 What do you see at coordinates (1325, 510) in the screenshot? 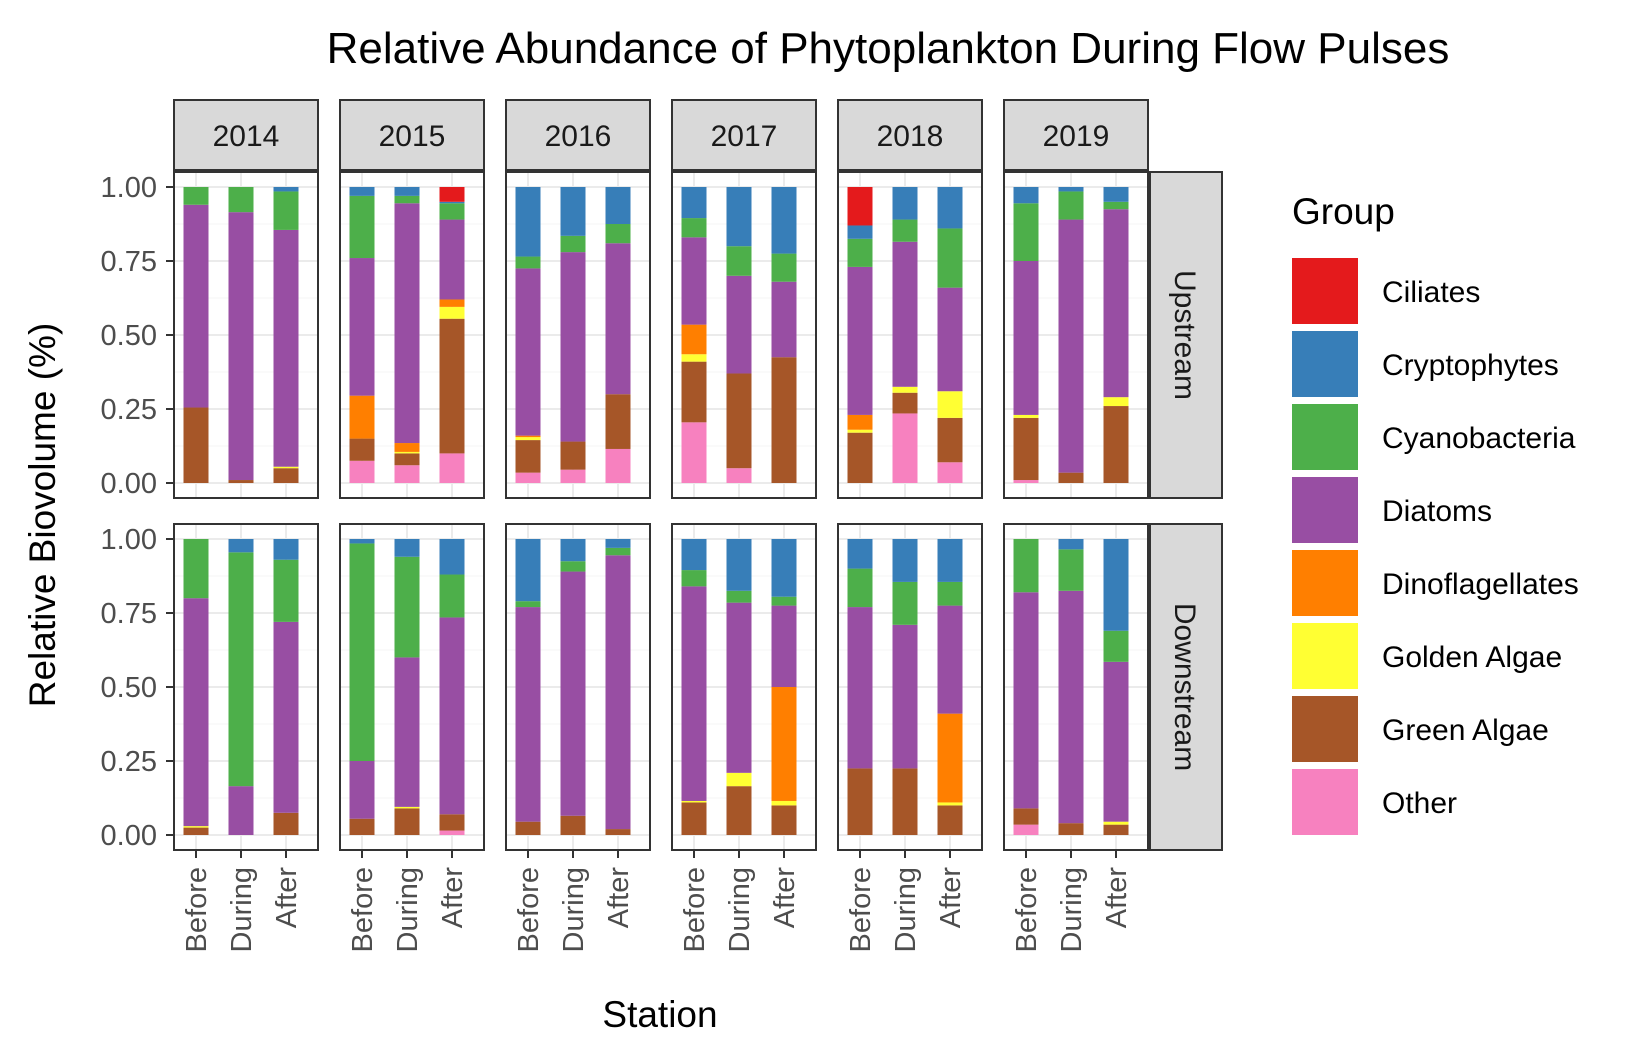
I see `legend-key-diatoms` at bounding box center [1325, 510].